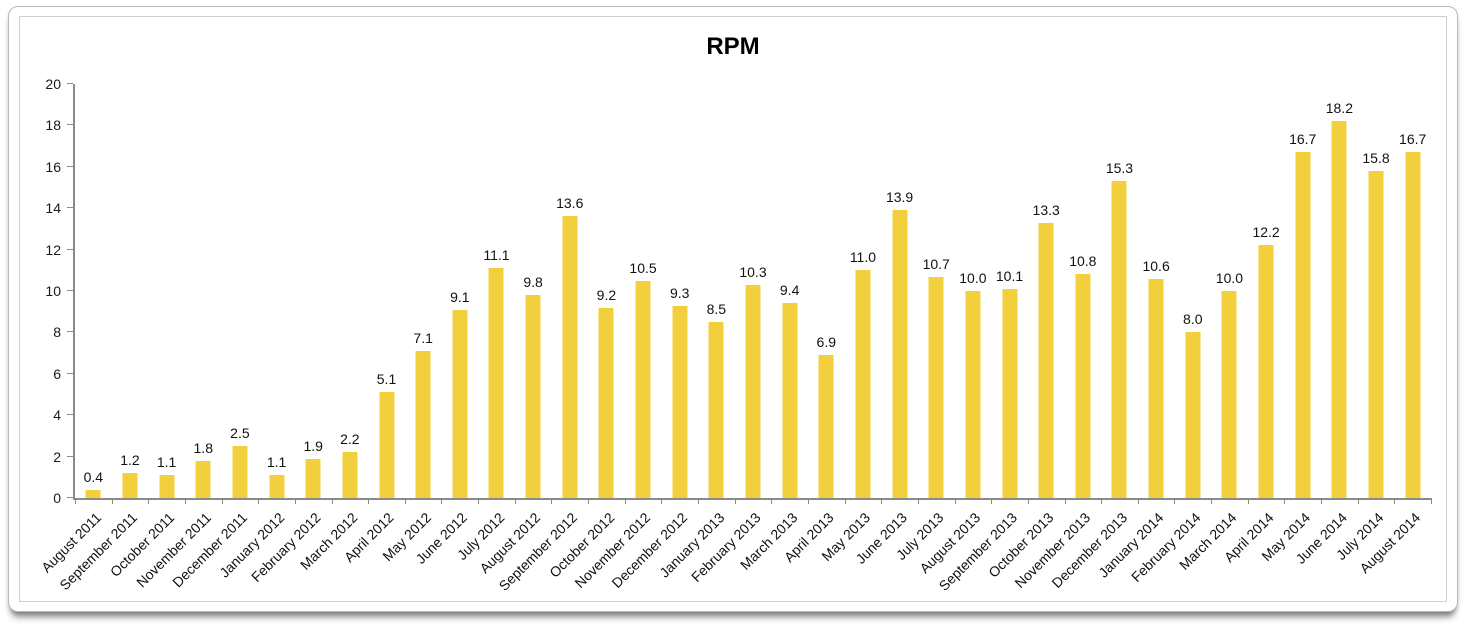 The height and width of the screenshot is (638, 1465). I want to click on bar-value-label: 10.8, so click(1083, 261).